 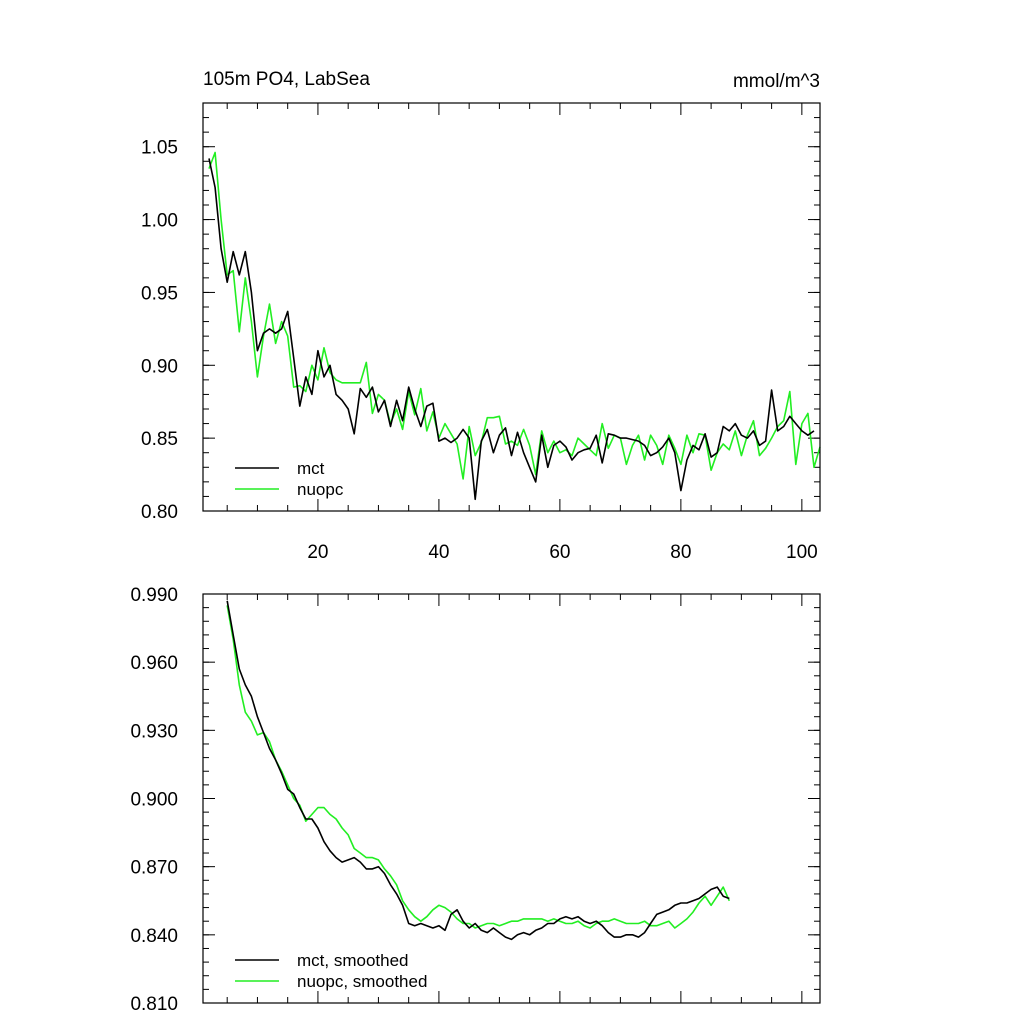 I want to click on legend-label: nuopc, smoothed, so click(x=362, y=981).